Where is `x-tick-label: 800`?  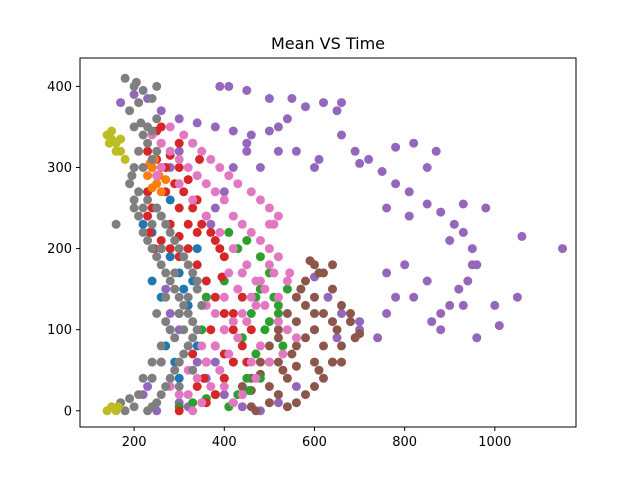 x-tick-label: 800 is located at coordinates (404, 442).